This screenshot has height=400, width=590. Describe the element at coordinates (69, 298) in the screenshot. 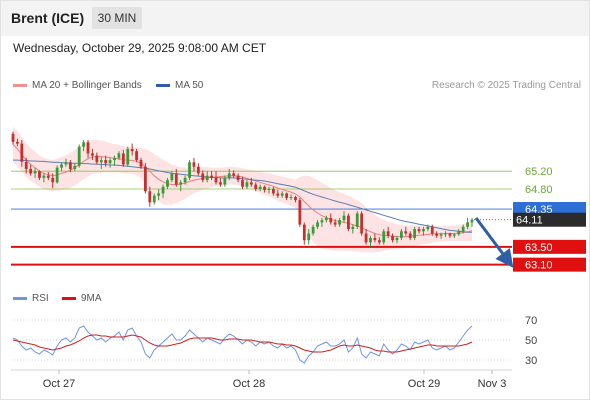

I see `rsi-ma-swatch` at that location.